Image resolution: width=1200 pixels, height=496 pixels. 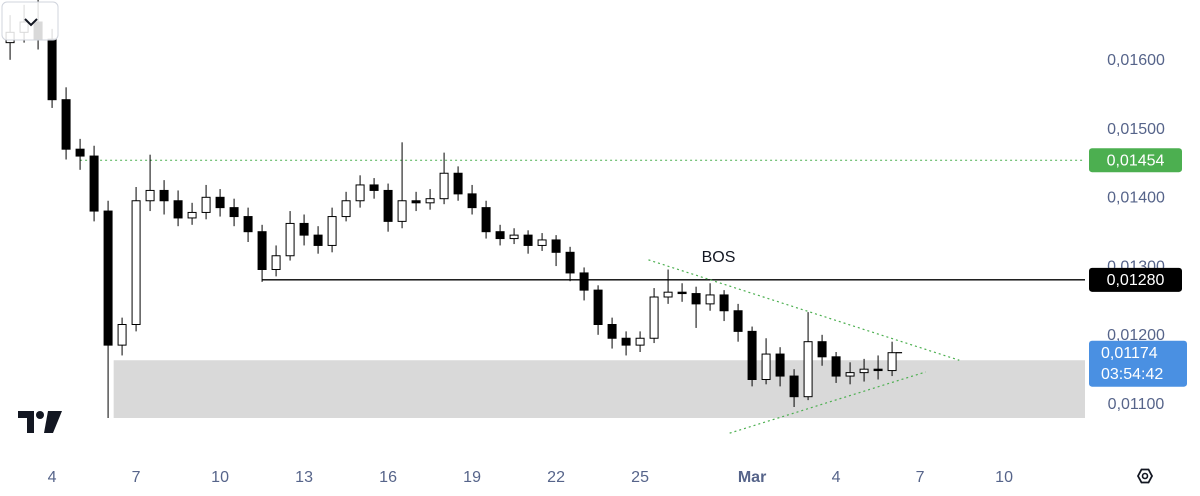 I want to click on countdown-label: 03:54:42, so click(x=1132, y=374).